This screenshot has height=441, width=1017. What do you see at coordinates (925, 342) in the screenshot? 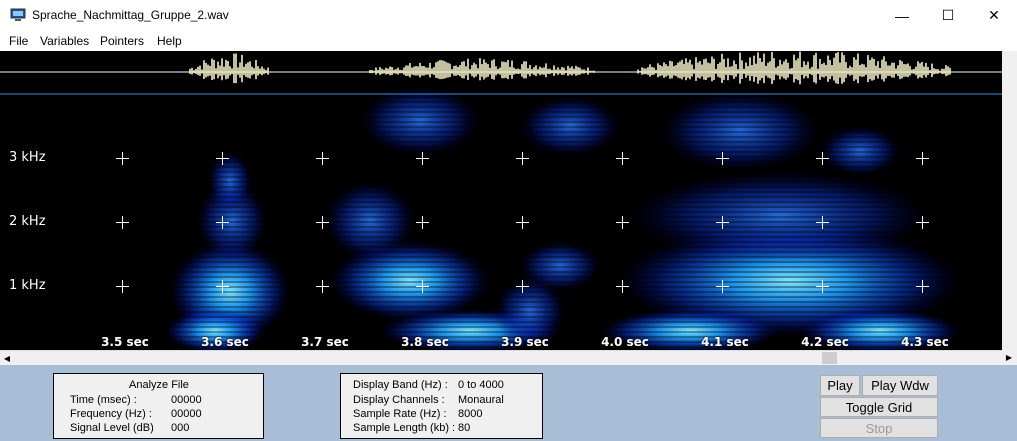
I see `time-label: 4.3 sec` at bounding box center [925, 342].